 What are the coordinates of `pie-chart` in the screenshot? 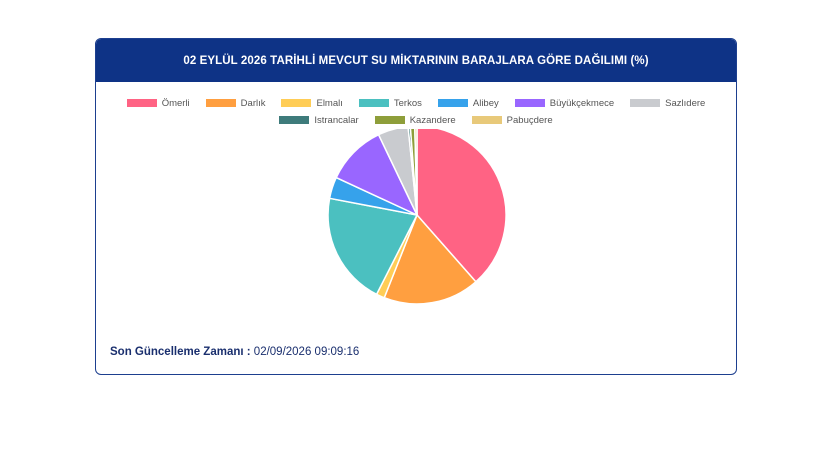 It's located at (417, 217).